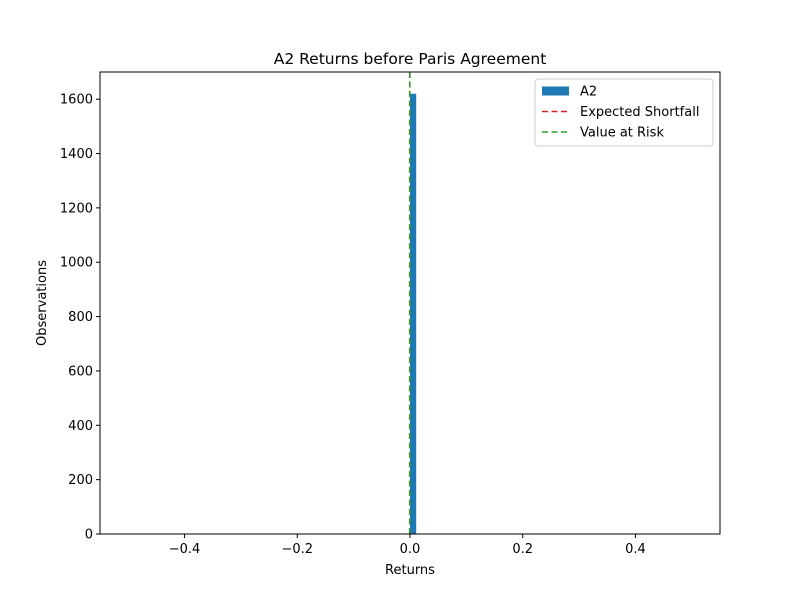 The width and height of the screenshot is (800, 600). I want to click on y-tick-label: 800, so click(80, 317).